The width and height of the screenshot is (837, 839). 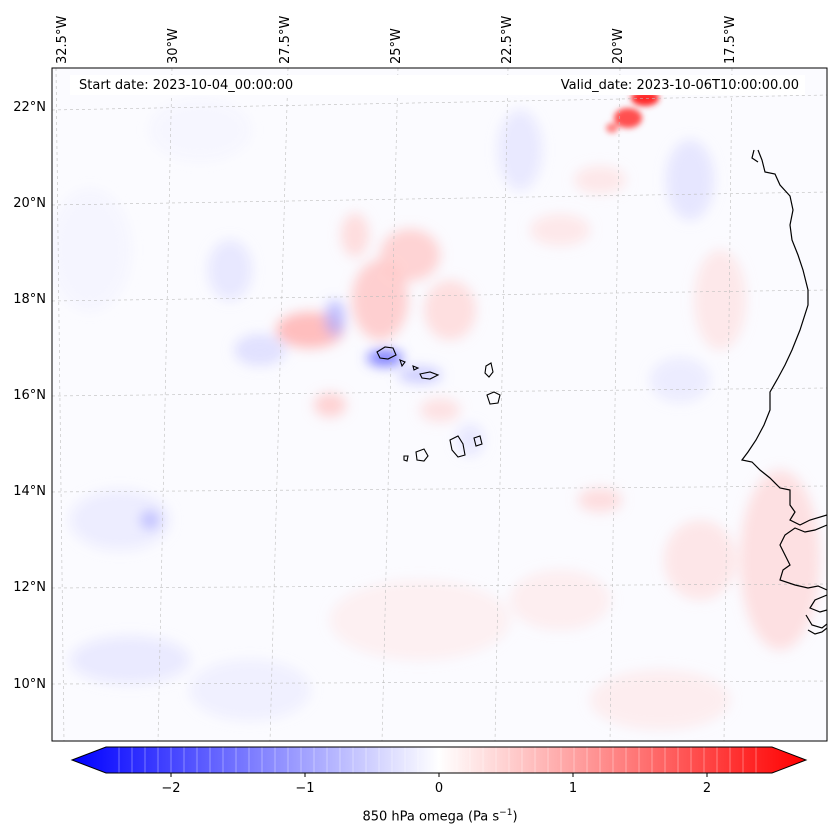 What do you see at coordinates (62, 40) in the screenshot?
I see `lon-label: 32.5°W` at bounding box center [62, 40].